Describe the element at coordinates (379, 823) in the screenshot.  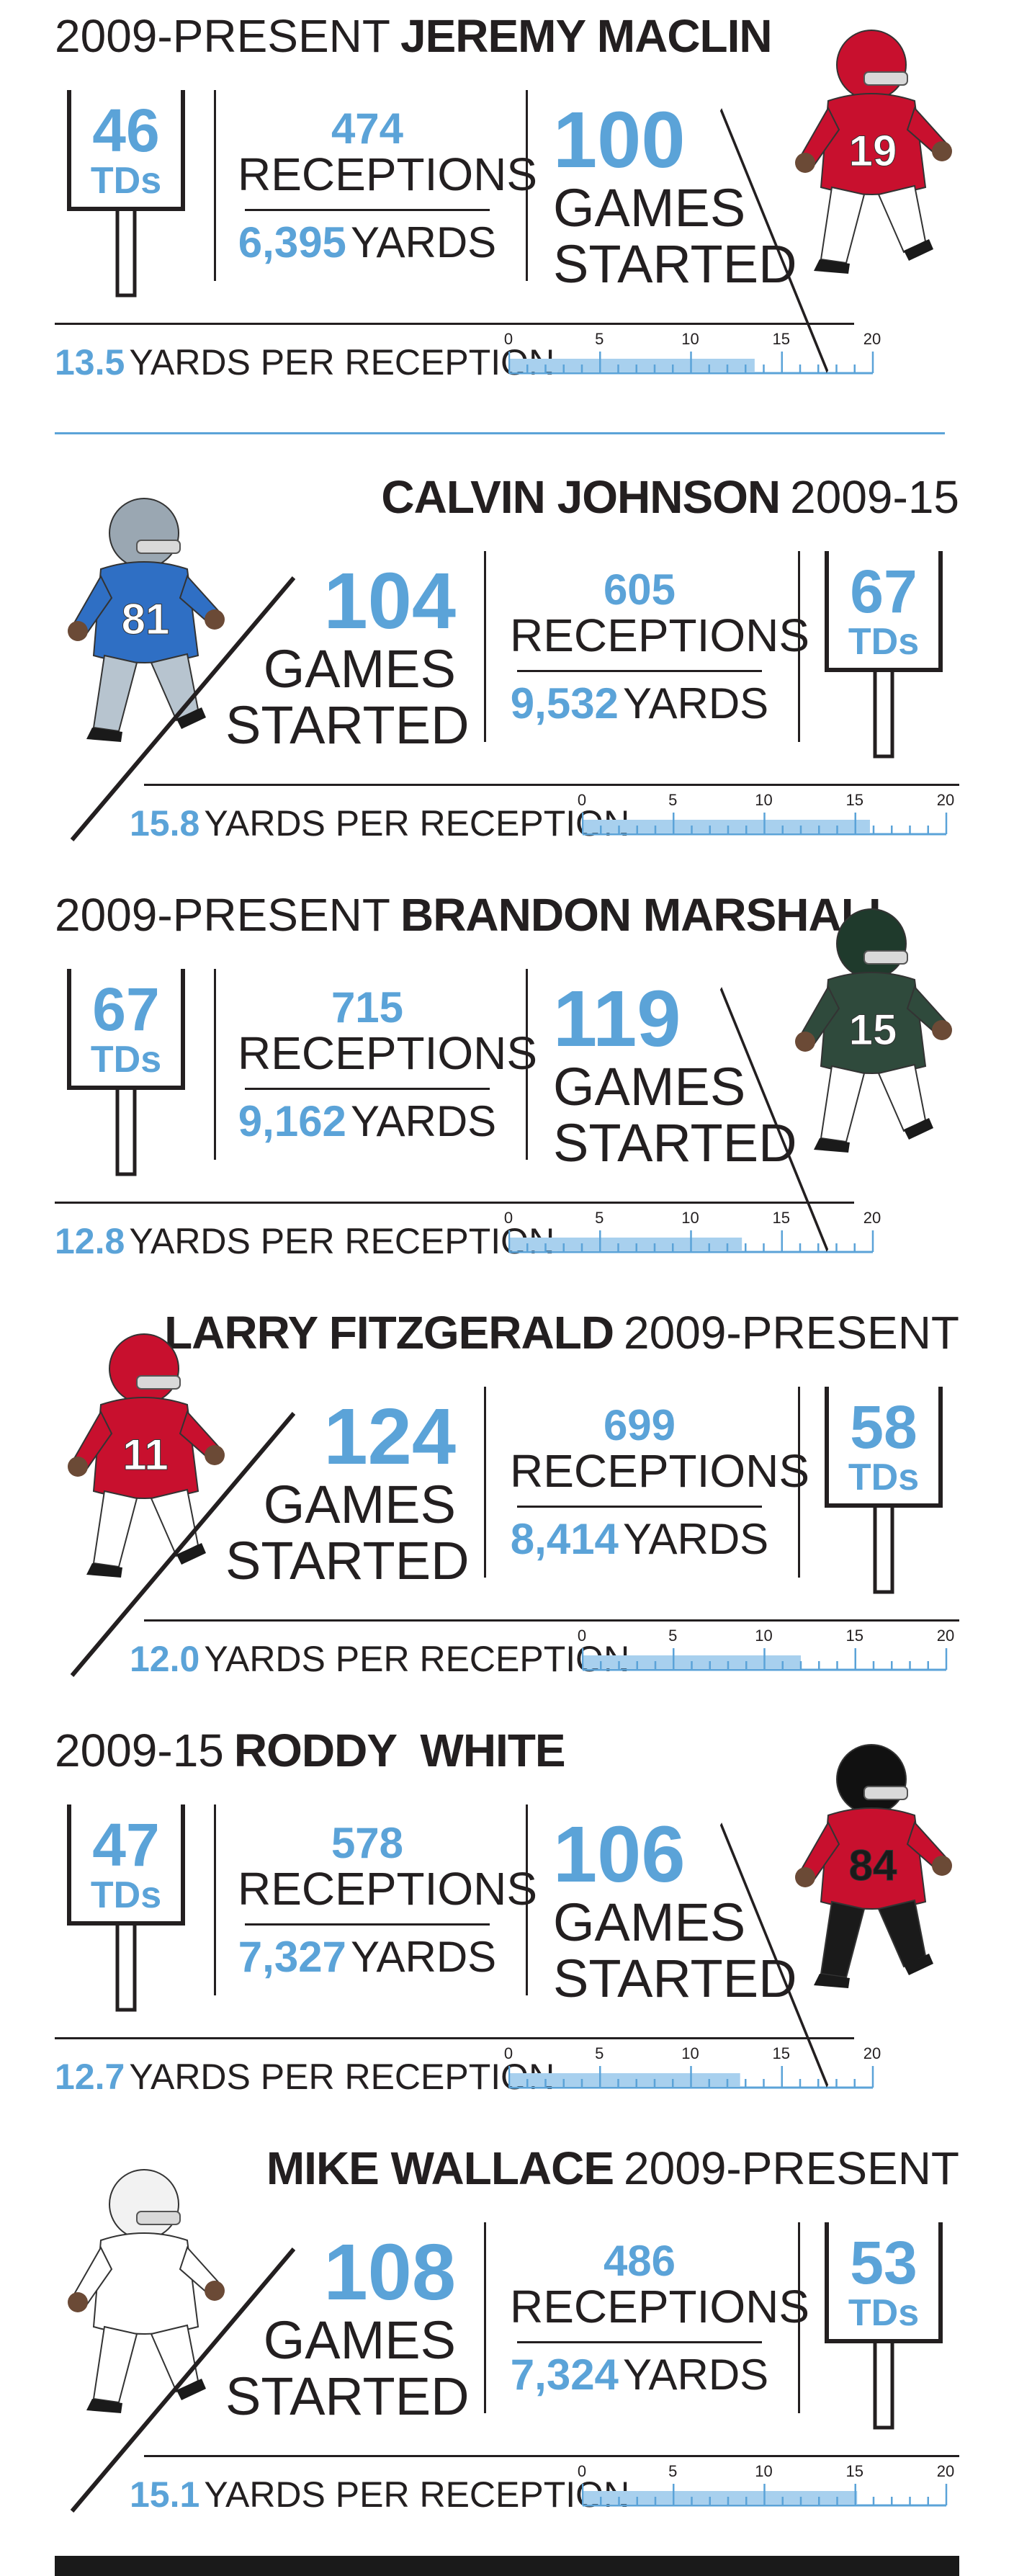
I see `yards-per-reception: 15.8 YARDS PER RECEPTION` at that location.